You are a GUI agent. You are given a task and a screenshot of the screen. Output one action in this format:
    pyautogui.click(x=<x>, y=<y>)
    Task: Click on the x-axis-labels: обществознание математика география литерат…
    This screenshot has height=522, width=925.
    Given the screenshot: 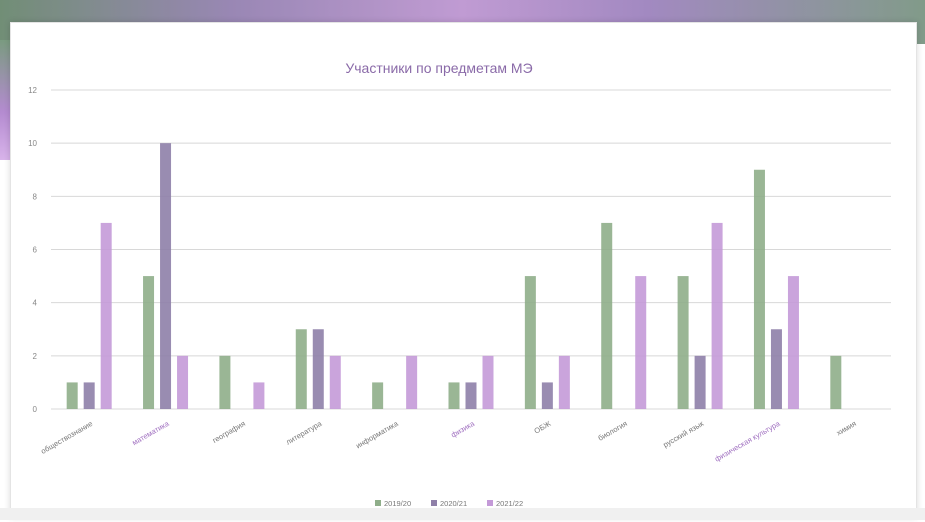 What is the action you would take?
    pyautogui.click(x=448, y=441)
    